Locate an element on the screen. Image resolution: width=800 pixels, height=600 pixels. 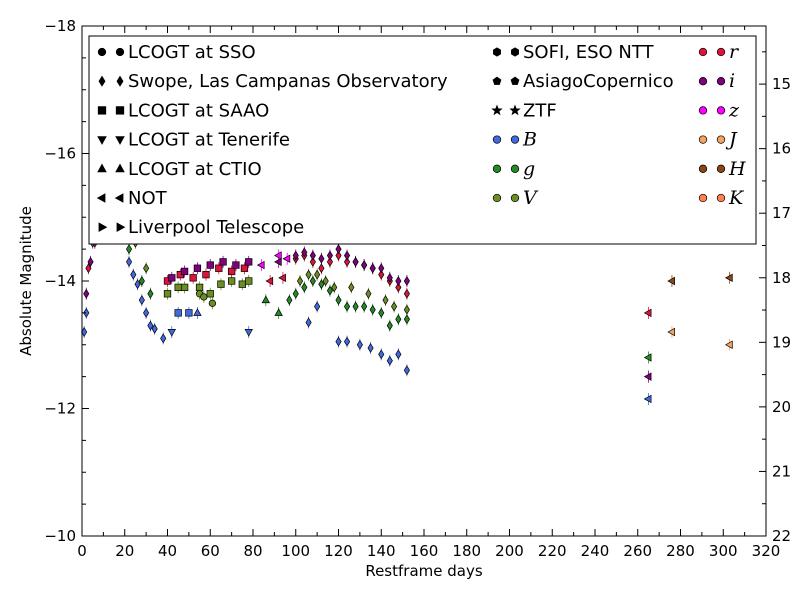
legend-label: LCOGT at SSO is located at coordinates (192, 52).